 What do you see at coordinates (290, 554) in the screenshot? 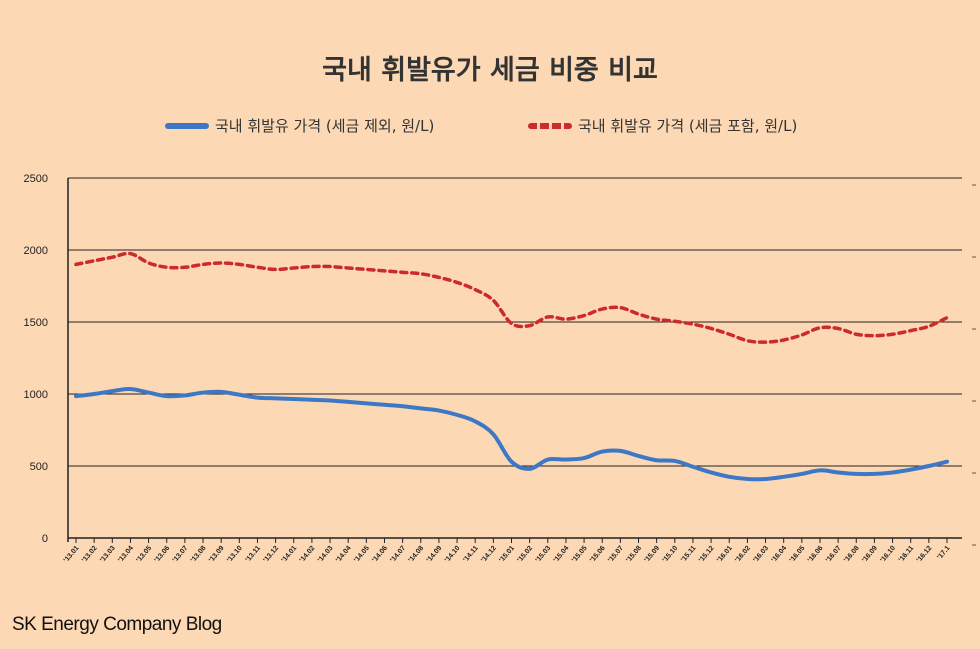
I see `x-tick-label: '14.01` at bounding box center [290, 554].